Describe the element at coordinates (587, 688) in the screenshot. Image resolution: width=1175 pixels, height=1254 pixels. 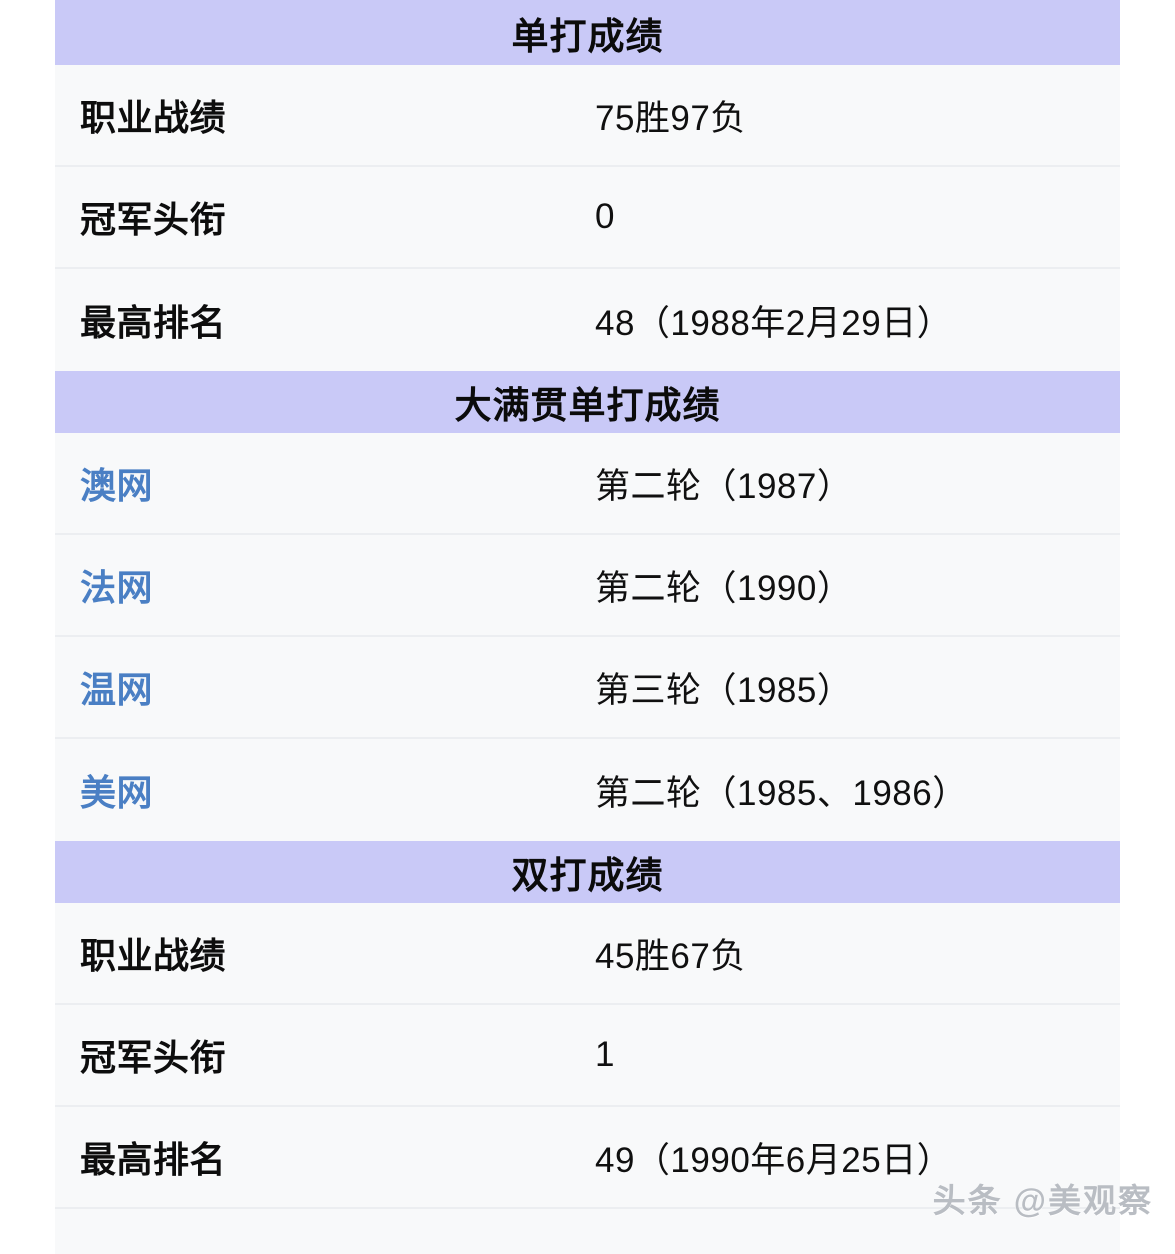
I see `table-row: 温网 第三轮（1985）` at that location.